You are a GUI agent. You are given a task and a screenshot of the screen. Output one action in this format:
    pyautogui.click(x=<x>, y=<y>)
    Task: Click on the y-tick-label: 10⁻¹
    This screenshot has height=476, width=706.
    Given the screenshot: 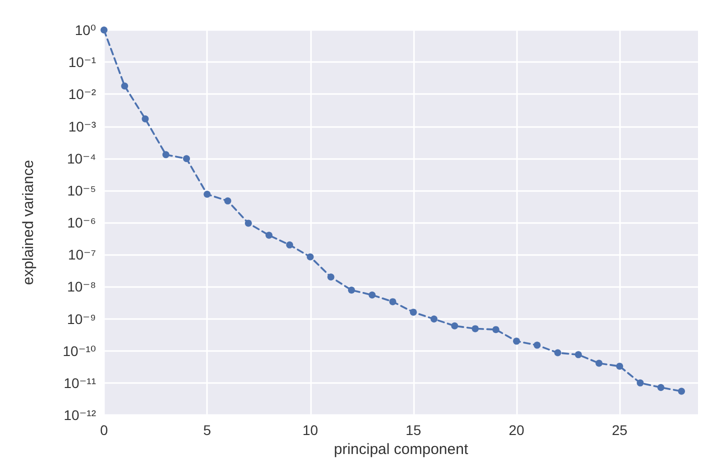 What is the action you would take?
    pyautogui.click(x=82, y=62)
    